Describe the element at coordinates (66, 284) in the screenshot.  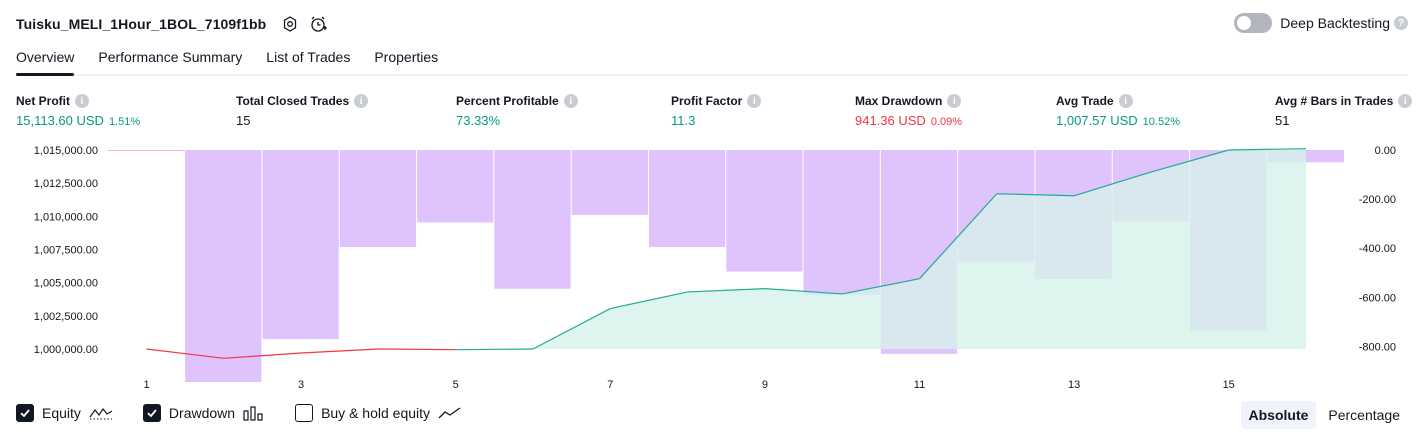
I see `left-tick-label: 1,005,000.00` at that location.